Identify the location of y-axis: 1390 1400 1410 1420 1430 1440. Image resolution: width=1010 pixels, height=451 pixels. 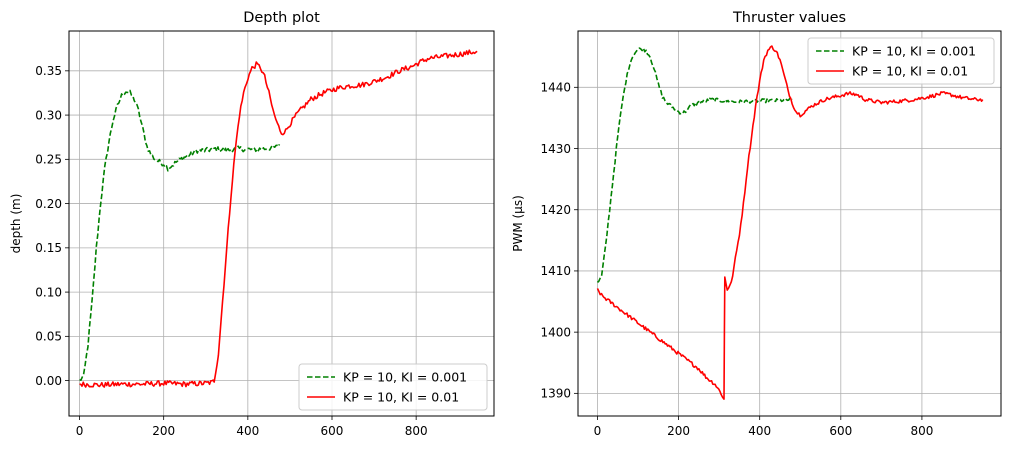
(559, 241).